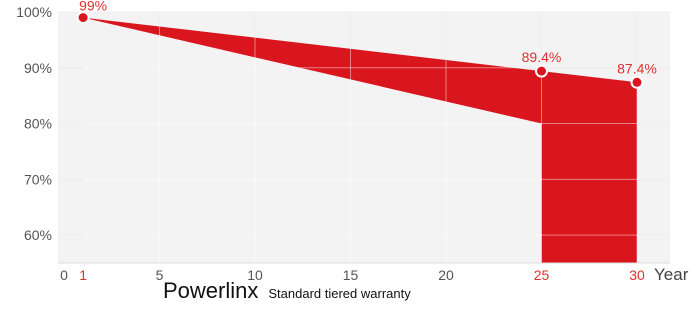  What do you see at coordinates (637, 68) in the screenshot?
I see `data-label: 87.4%` at bounding box center [637, 68].